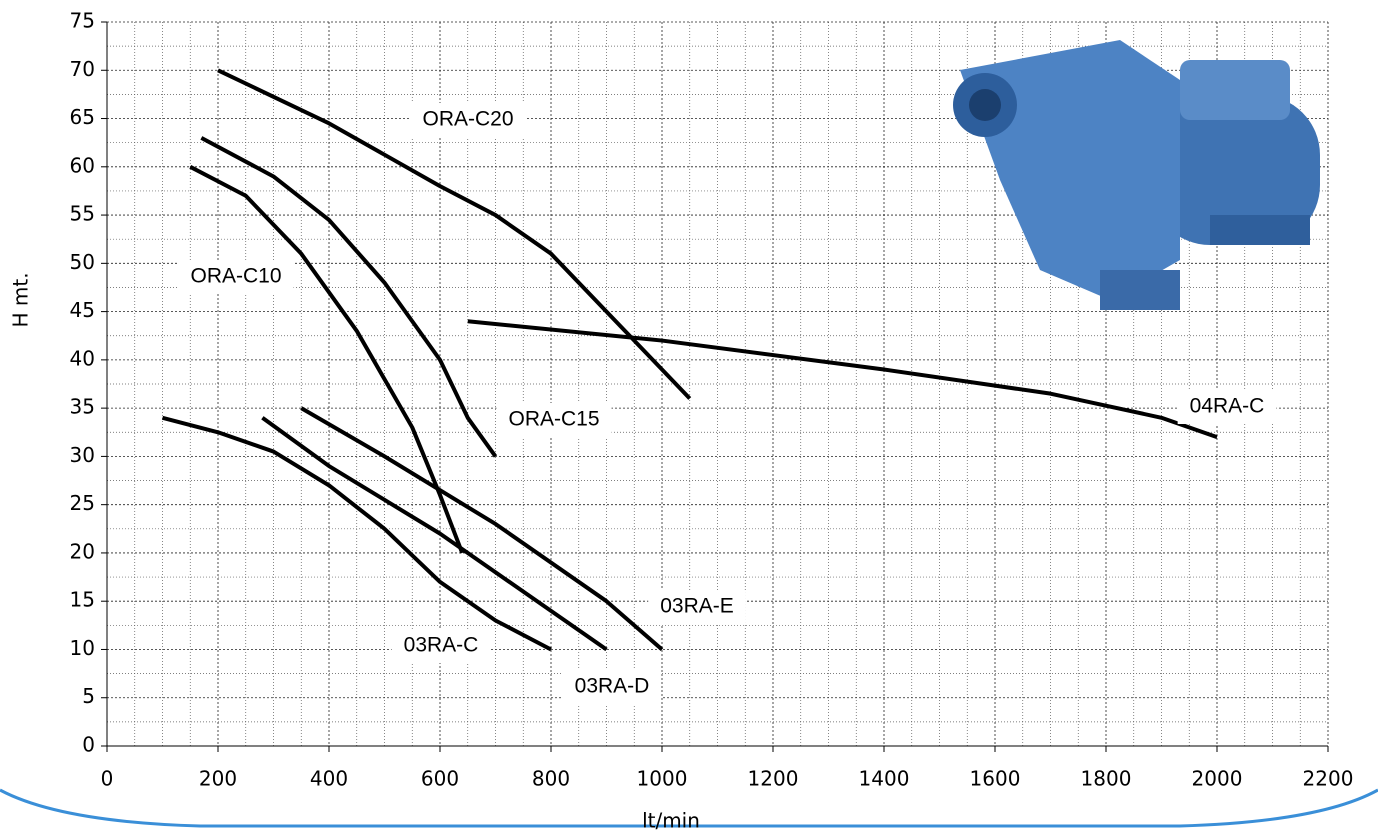 The height and width of the screenshot is (836, 1378). I want to click on y-tick-label: 25, so click(82, 503).